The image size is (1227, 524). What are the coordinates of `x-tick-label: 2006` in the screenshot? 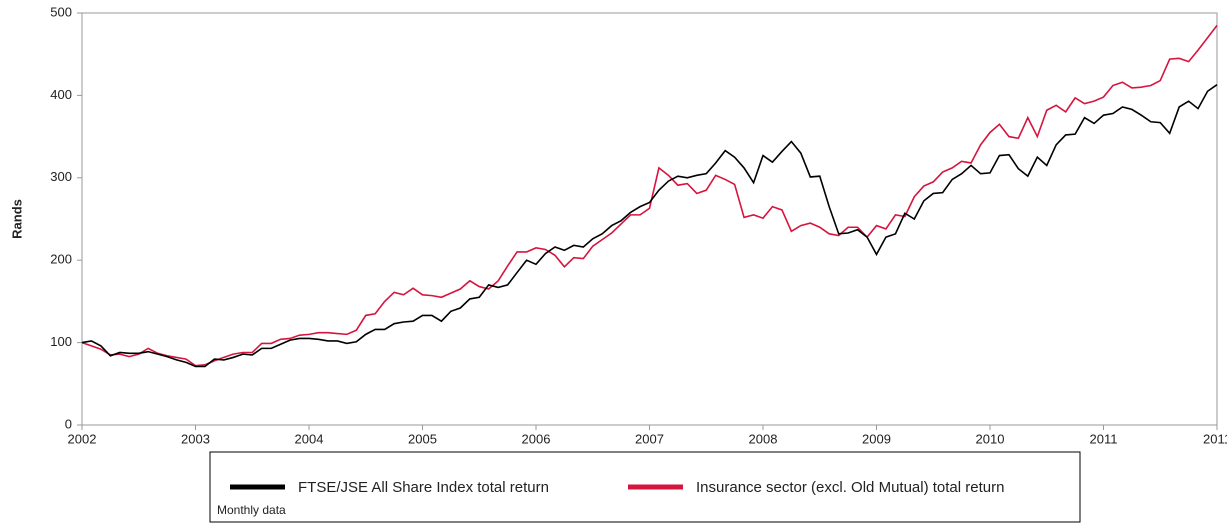 It's located at (536, 438).